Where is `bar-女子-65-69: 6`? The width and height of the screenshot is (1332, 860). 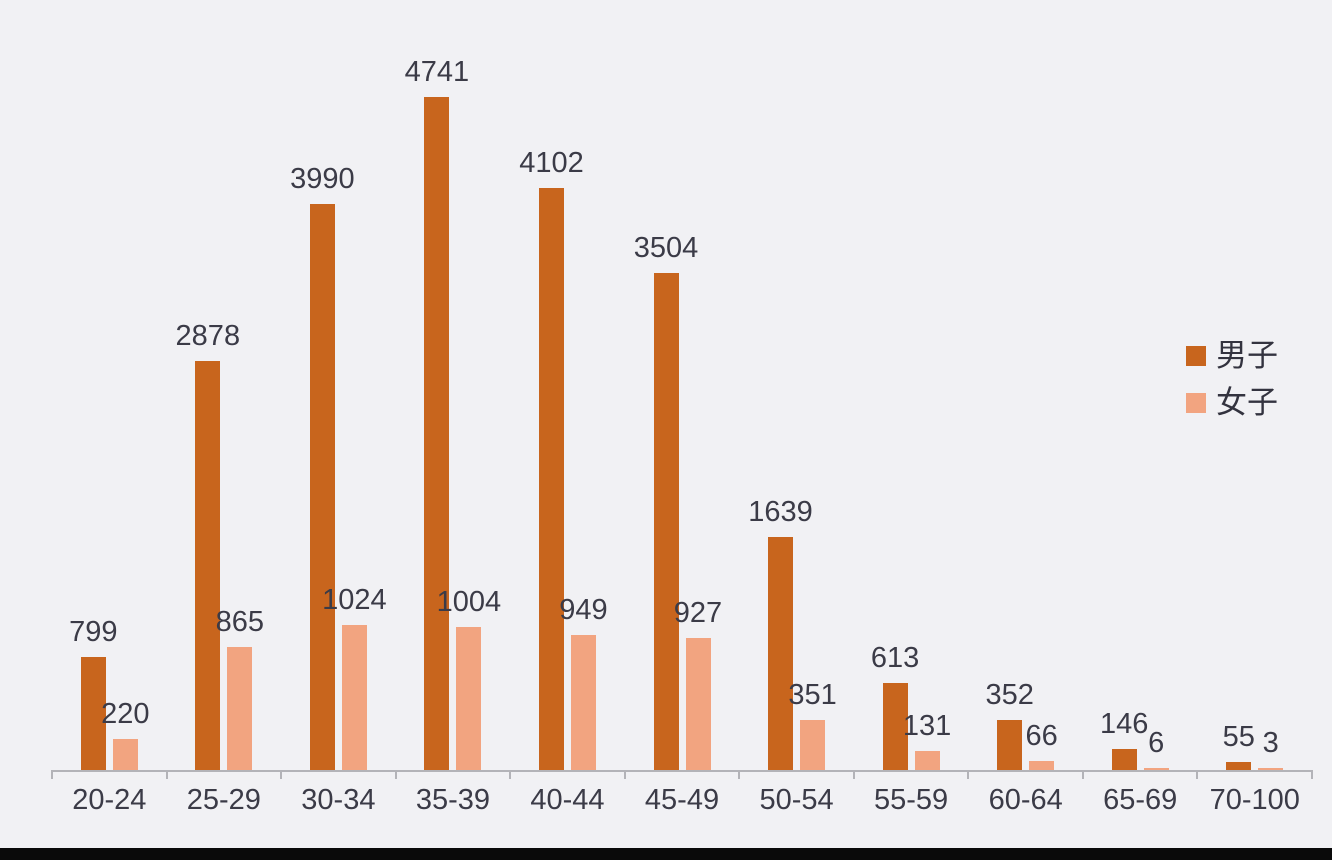 bar-女子-65-69: 6 is located at coordinates (1156, 749).